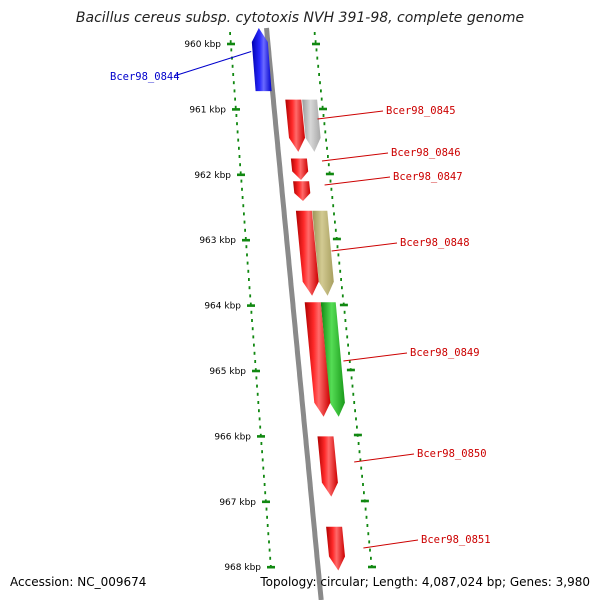  Describe the element at coordinates (445, 353) in the screenshot. I see `gene-label: Bcer98_0849` at that location.